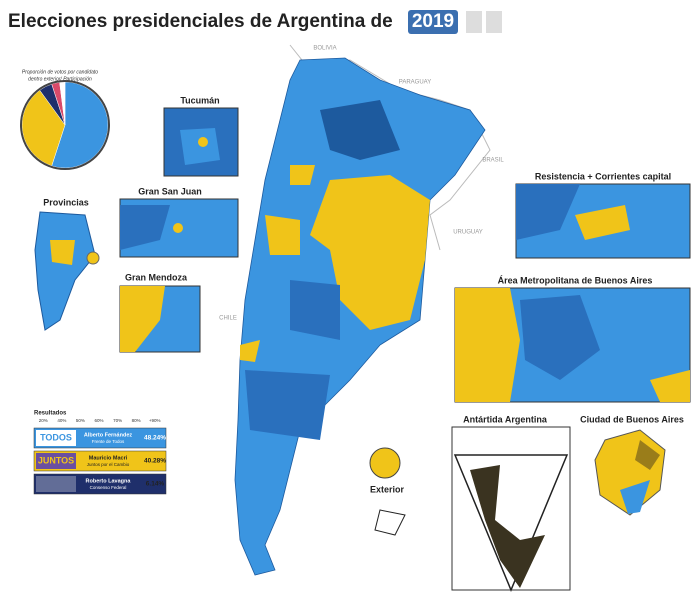  Describe the element at coordinates (156, 277) in the screenshot. I see `inset-label: Gran Mendoza` at that location.